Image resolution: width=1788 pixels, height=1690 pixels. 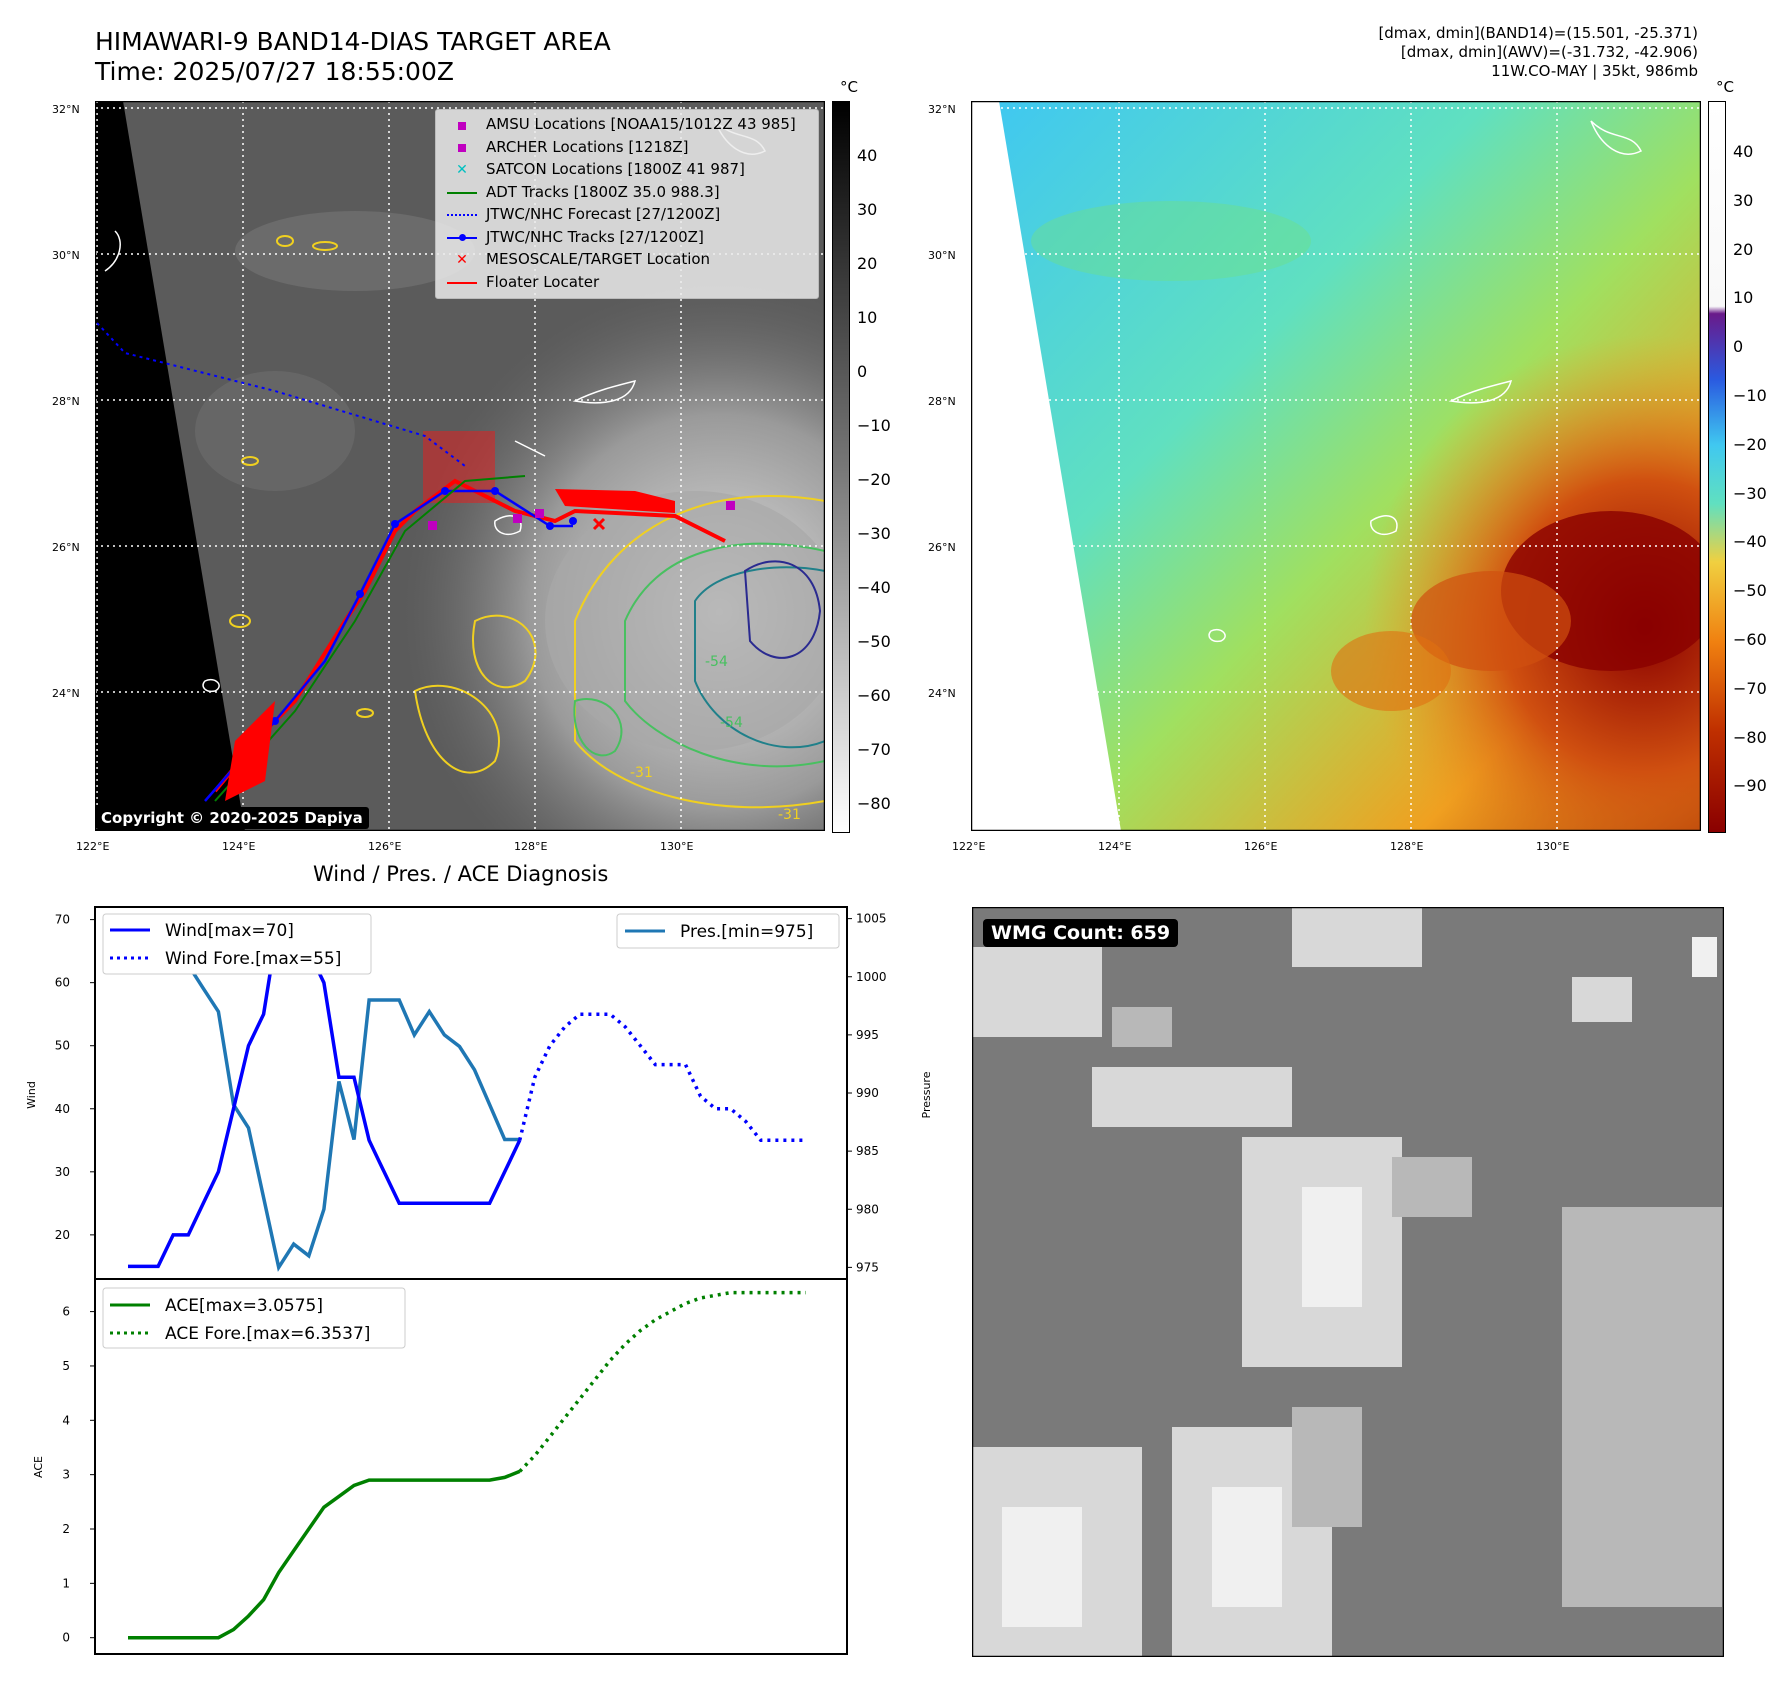 I want to click on legend-item: AMSU Locations [NOAA15/1012Z 43 985], so click(x=620, y=124).